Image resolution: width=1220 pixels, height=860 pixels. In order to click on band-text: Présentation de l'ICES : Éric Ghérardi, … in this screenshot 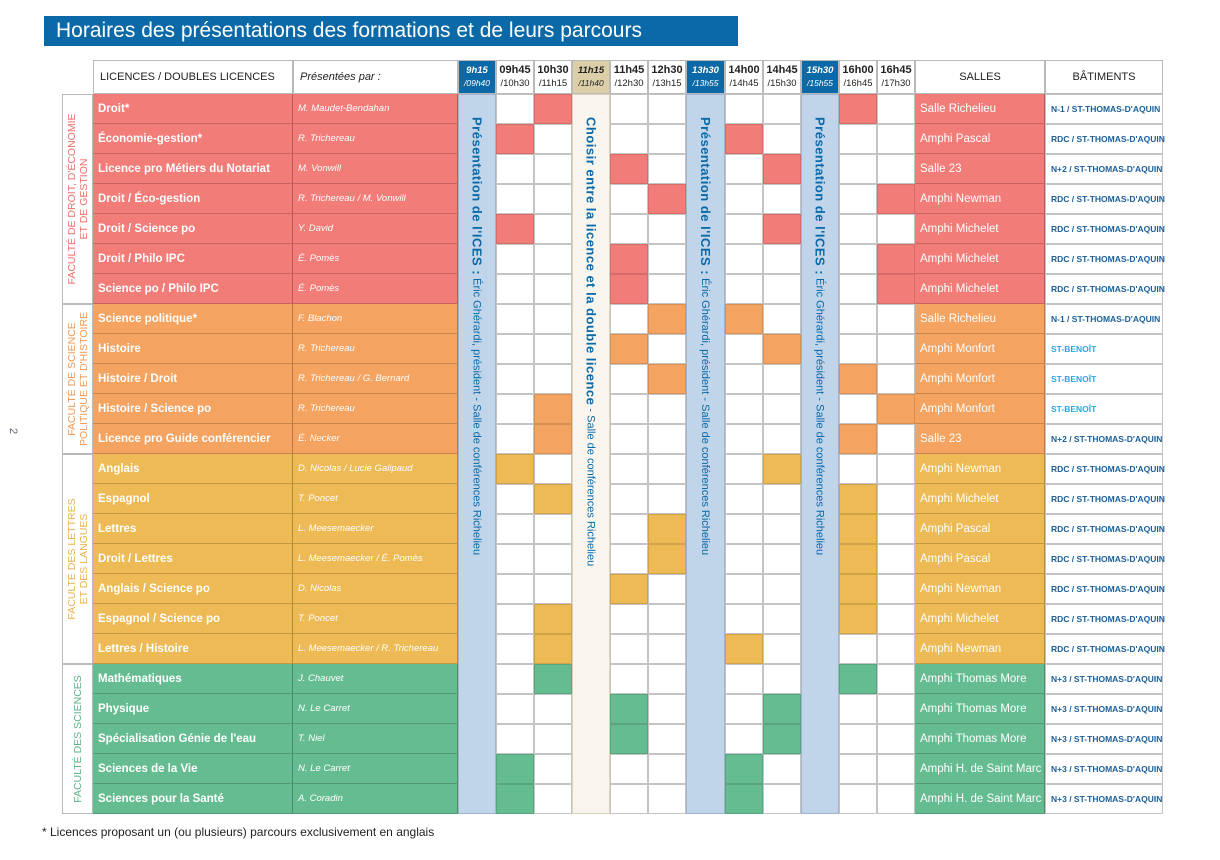, I will do `click(705, 465)`.